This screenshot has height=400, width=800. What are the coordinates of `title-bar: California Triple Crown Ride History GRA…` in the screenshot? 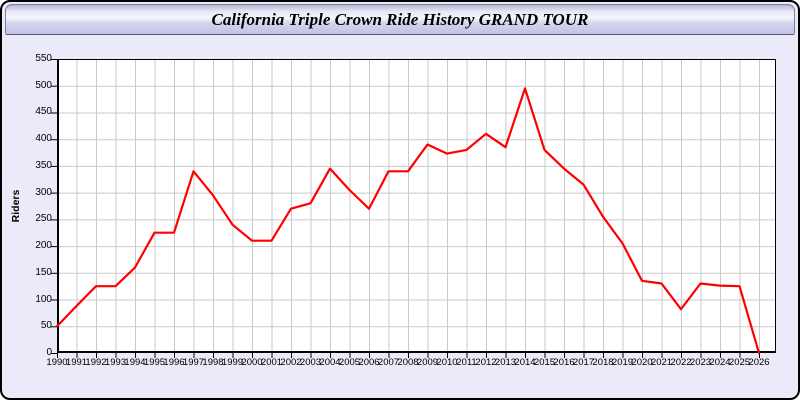 It's located at (400, 19).